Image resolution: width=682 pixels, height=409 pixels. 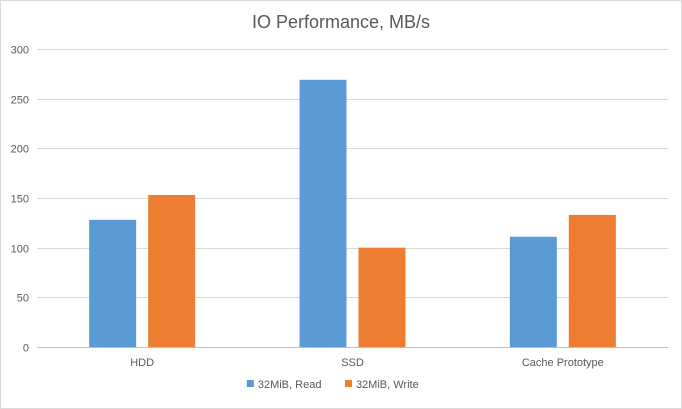 What do you see at coordinates (341, 22) in the screenshot?
I see `chart-title: IO Performance, MB/s` at bounding box center [341, 22].